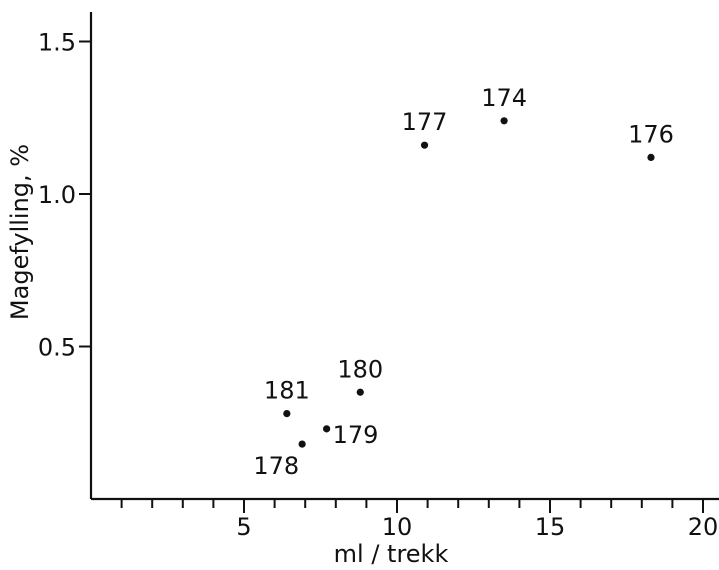 The height and width of the screenshot is (570, 719). Describe the element at coordinates (276, 466) in the screenshot. I see `point-label-178: 178` at that location.